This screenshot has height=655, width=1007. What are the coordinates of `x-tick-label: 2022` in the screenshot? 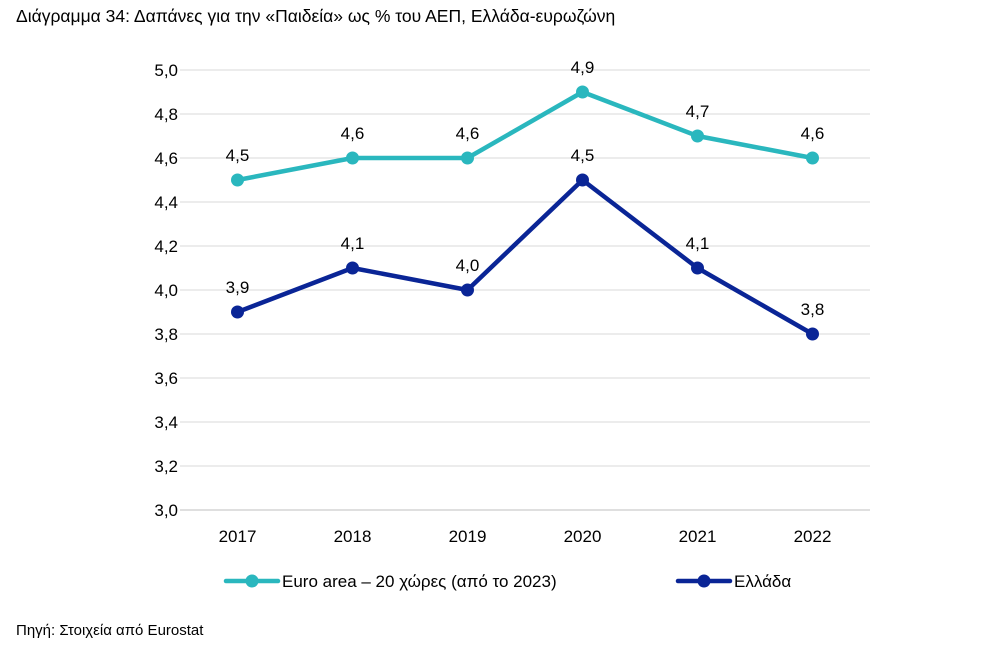 It's located at (813, 536).